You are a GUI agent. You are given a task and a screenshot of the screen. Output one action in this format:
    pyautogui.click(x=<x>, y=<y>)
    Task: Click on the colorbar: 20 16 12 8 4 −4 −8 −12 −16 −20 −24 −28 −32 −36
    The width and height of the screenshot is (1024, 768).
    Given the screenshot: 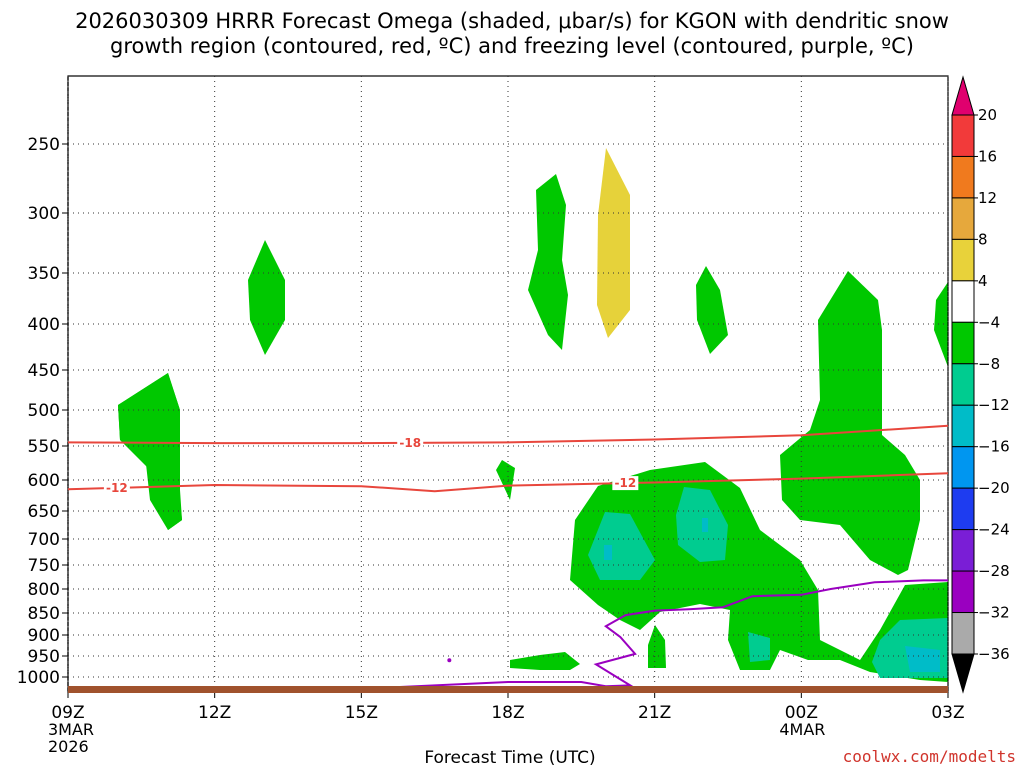 What is the action you would take?
    pyautogui.click(x=980, y=384)
    